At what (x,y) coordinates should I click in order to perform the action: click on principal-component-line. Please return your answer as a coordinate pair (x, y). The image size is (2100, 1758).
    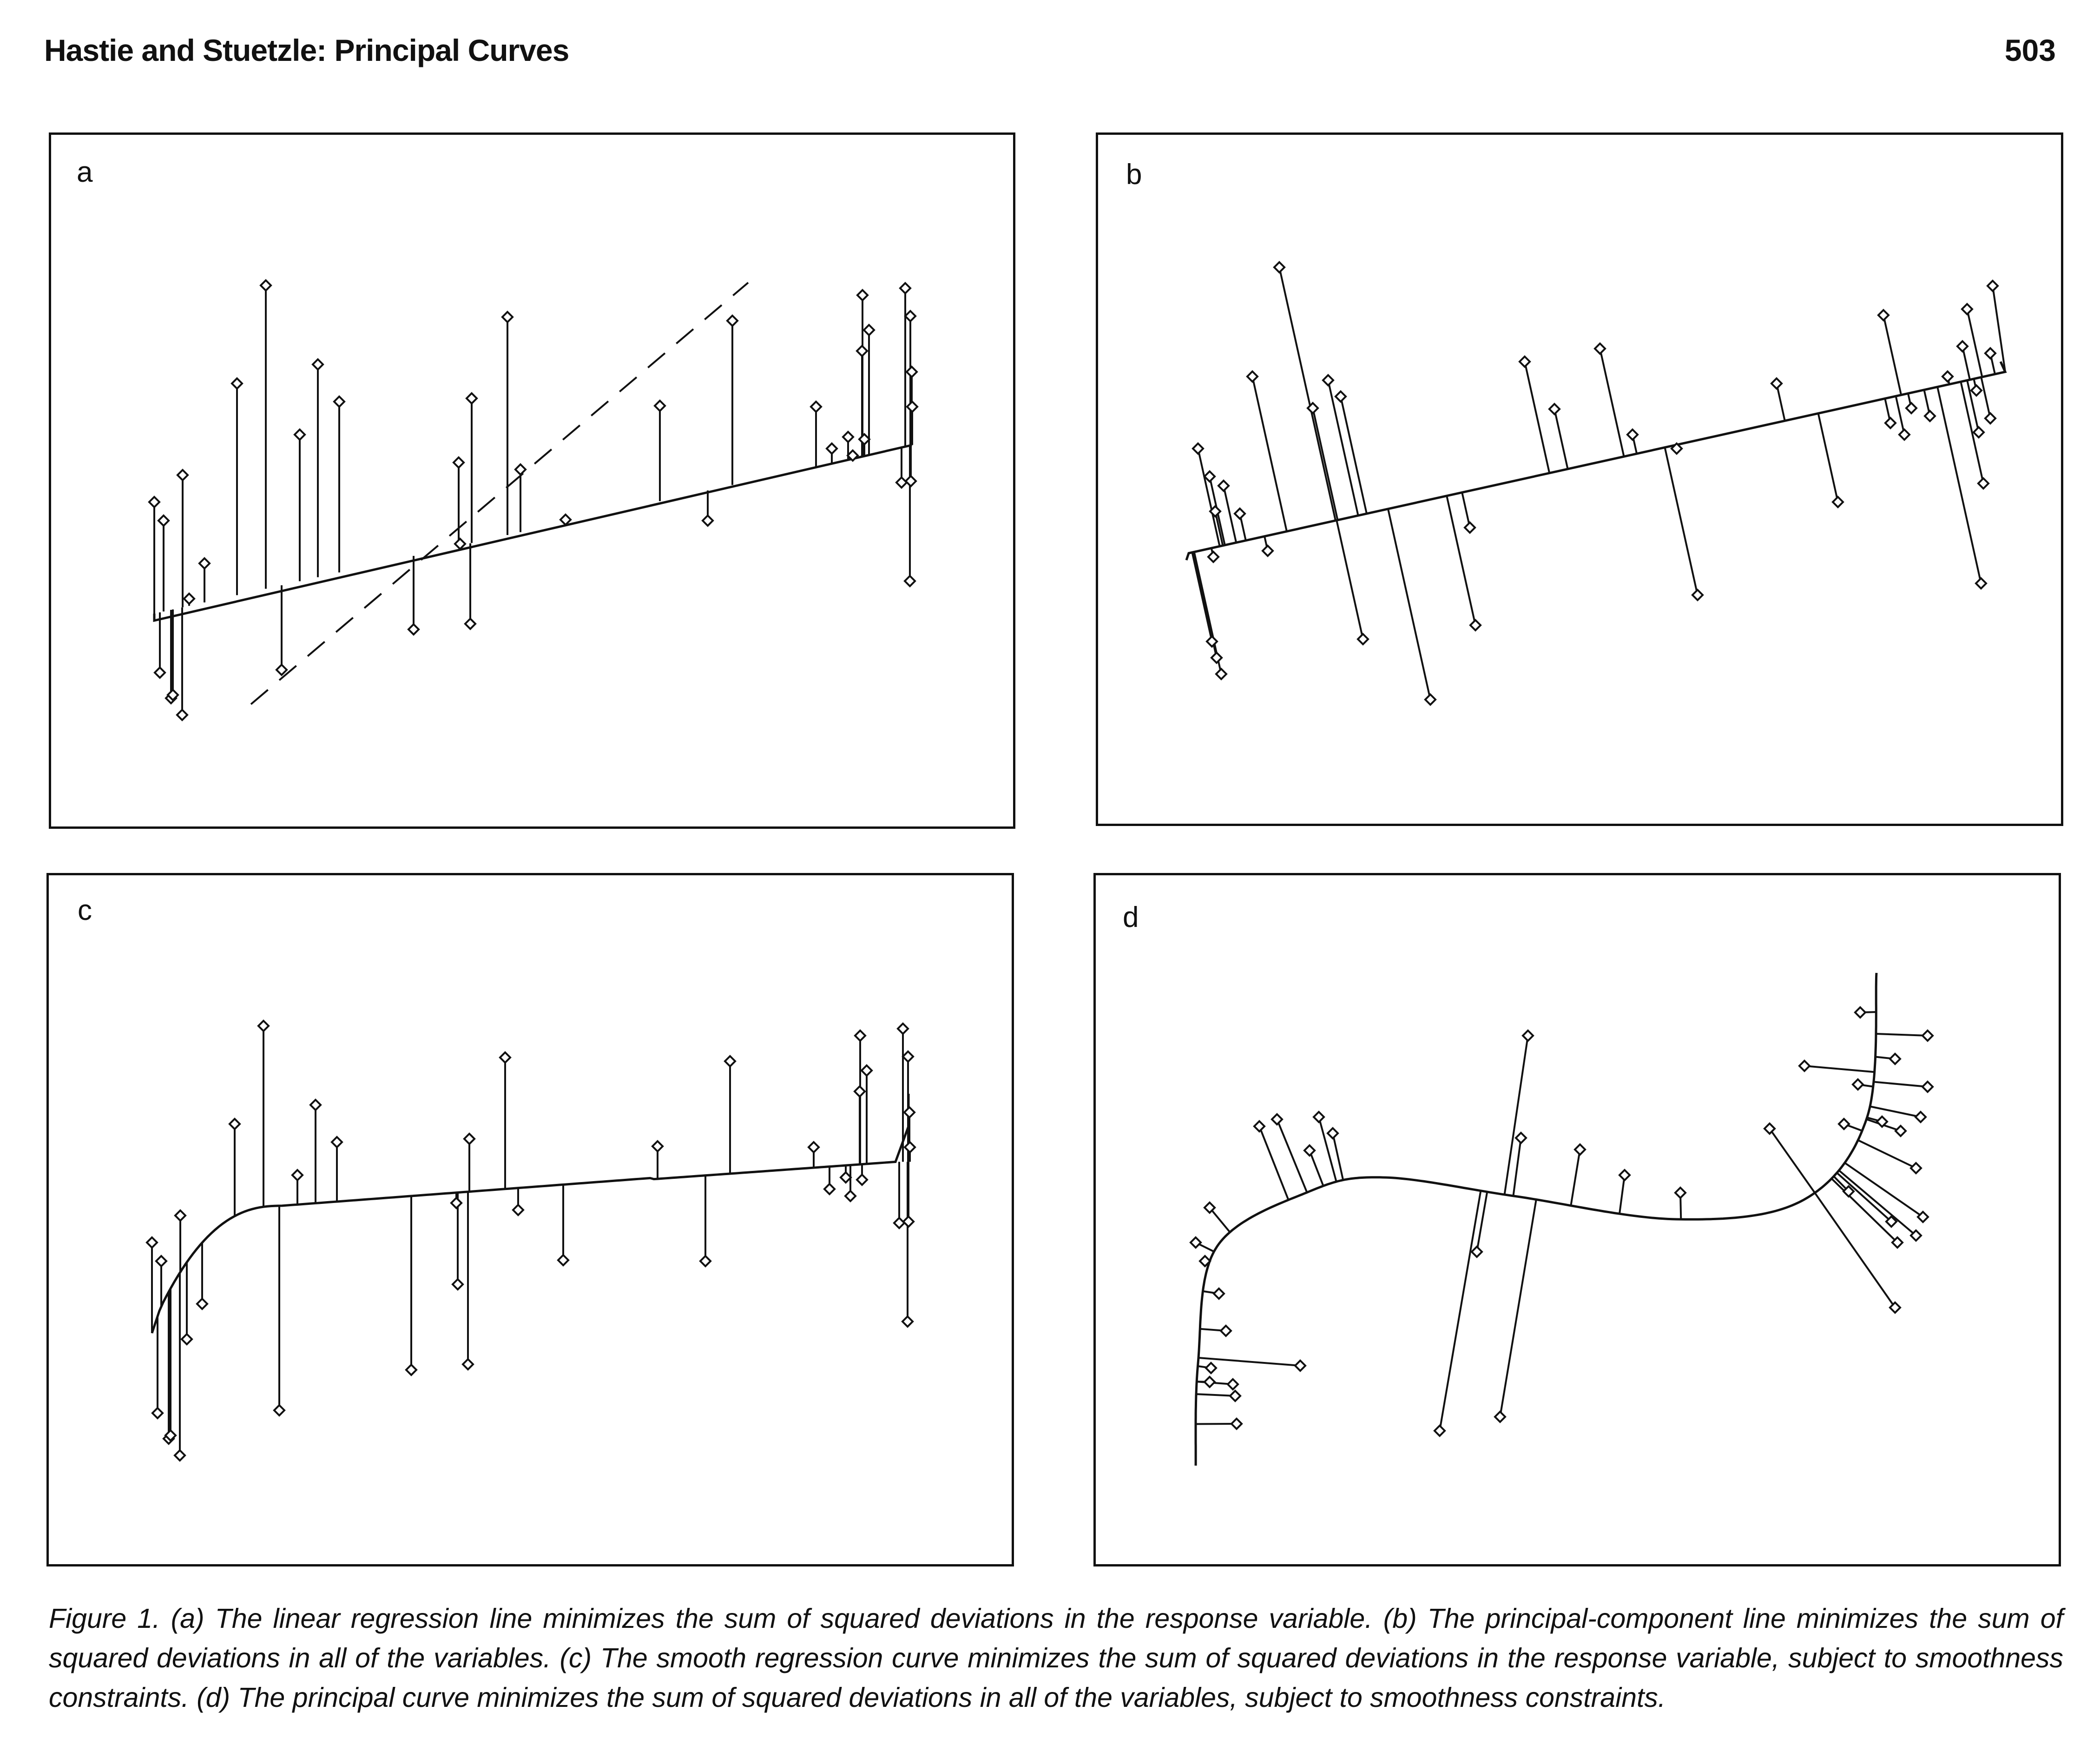
    Looking at the image, I should click on (499, 493).